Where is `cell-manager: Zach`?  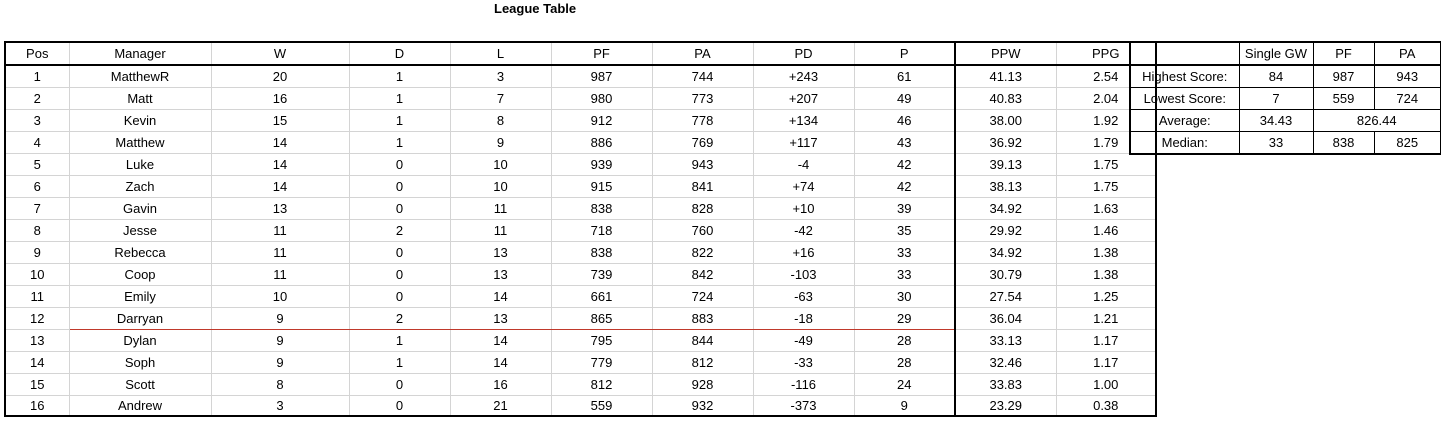
cell-manager: Zach is located at coordinates (140, 186).